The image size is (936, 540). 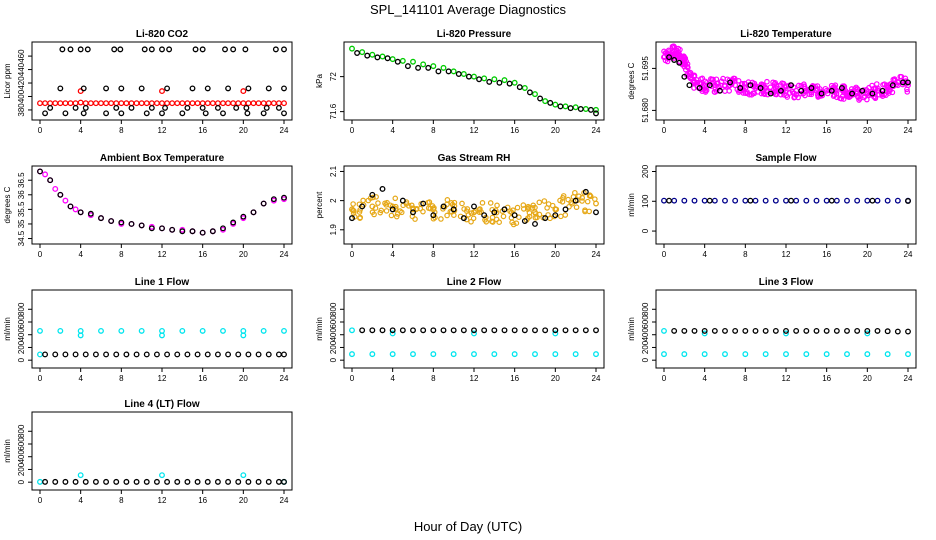 I want to click on y-tick-label: 36, so click(x=21, y=194).